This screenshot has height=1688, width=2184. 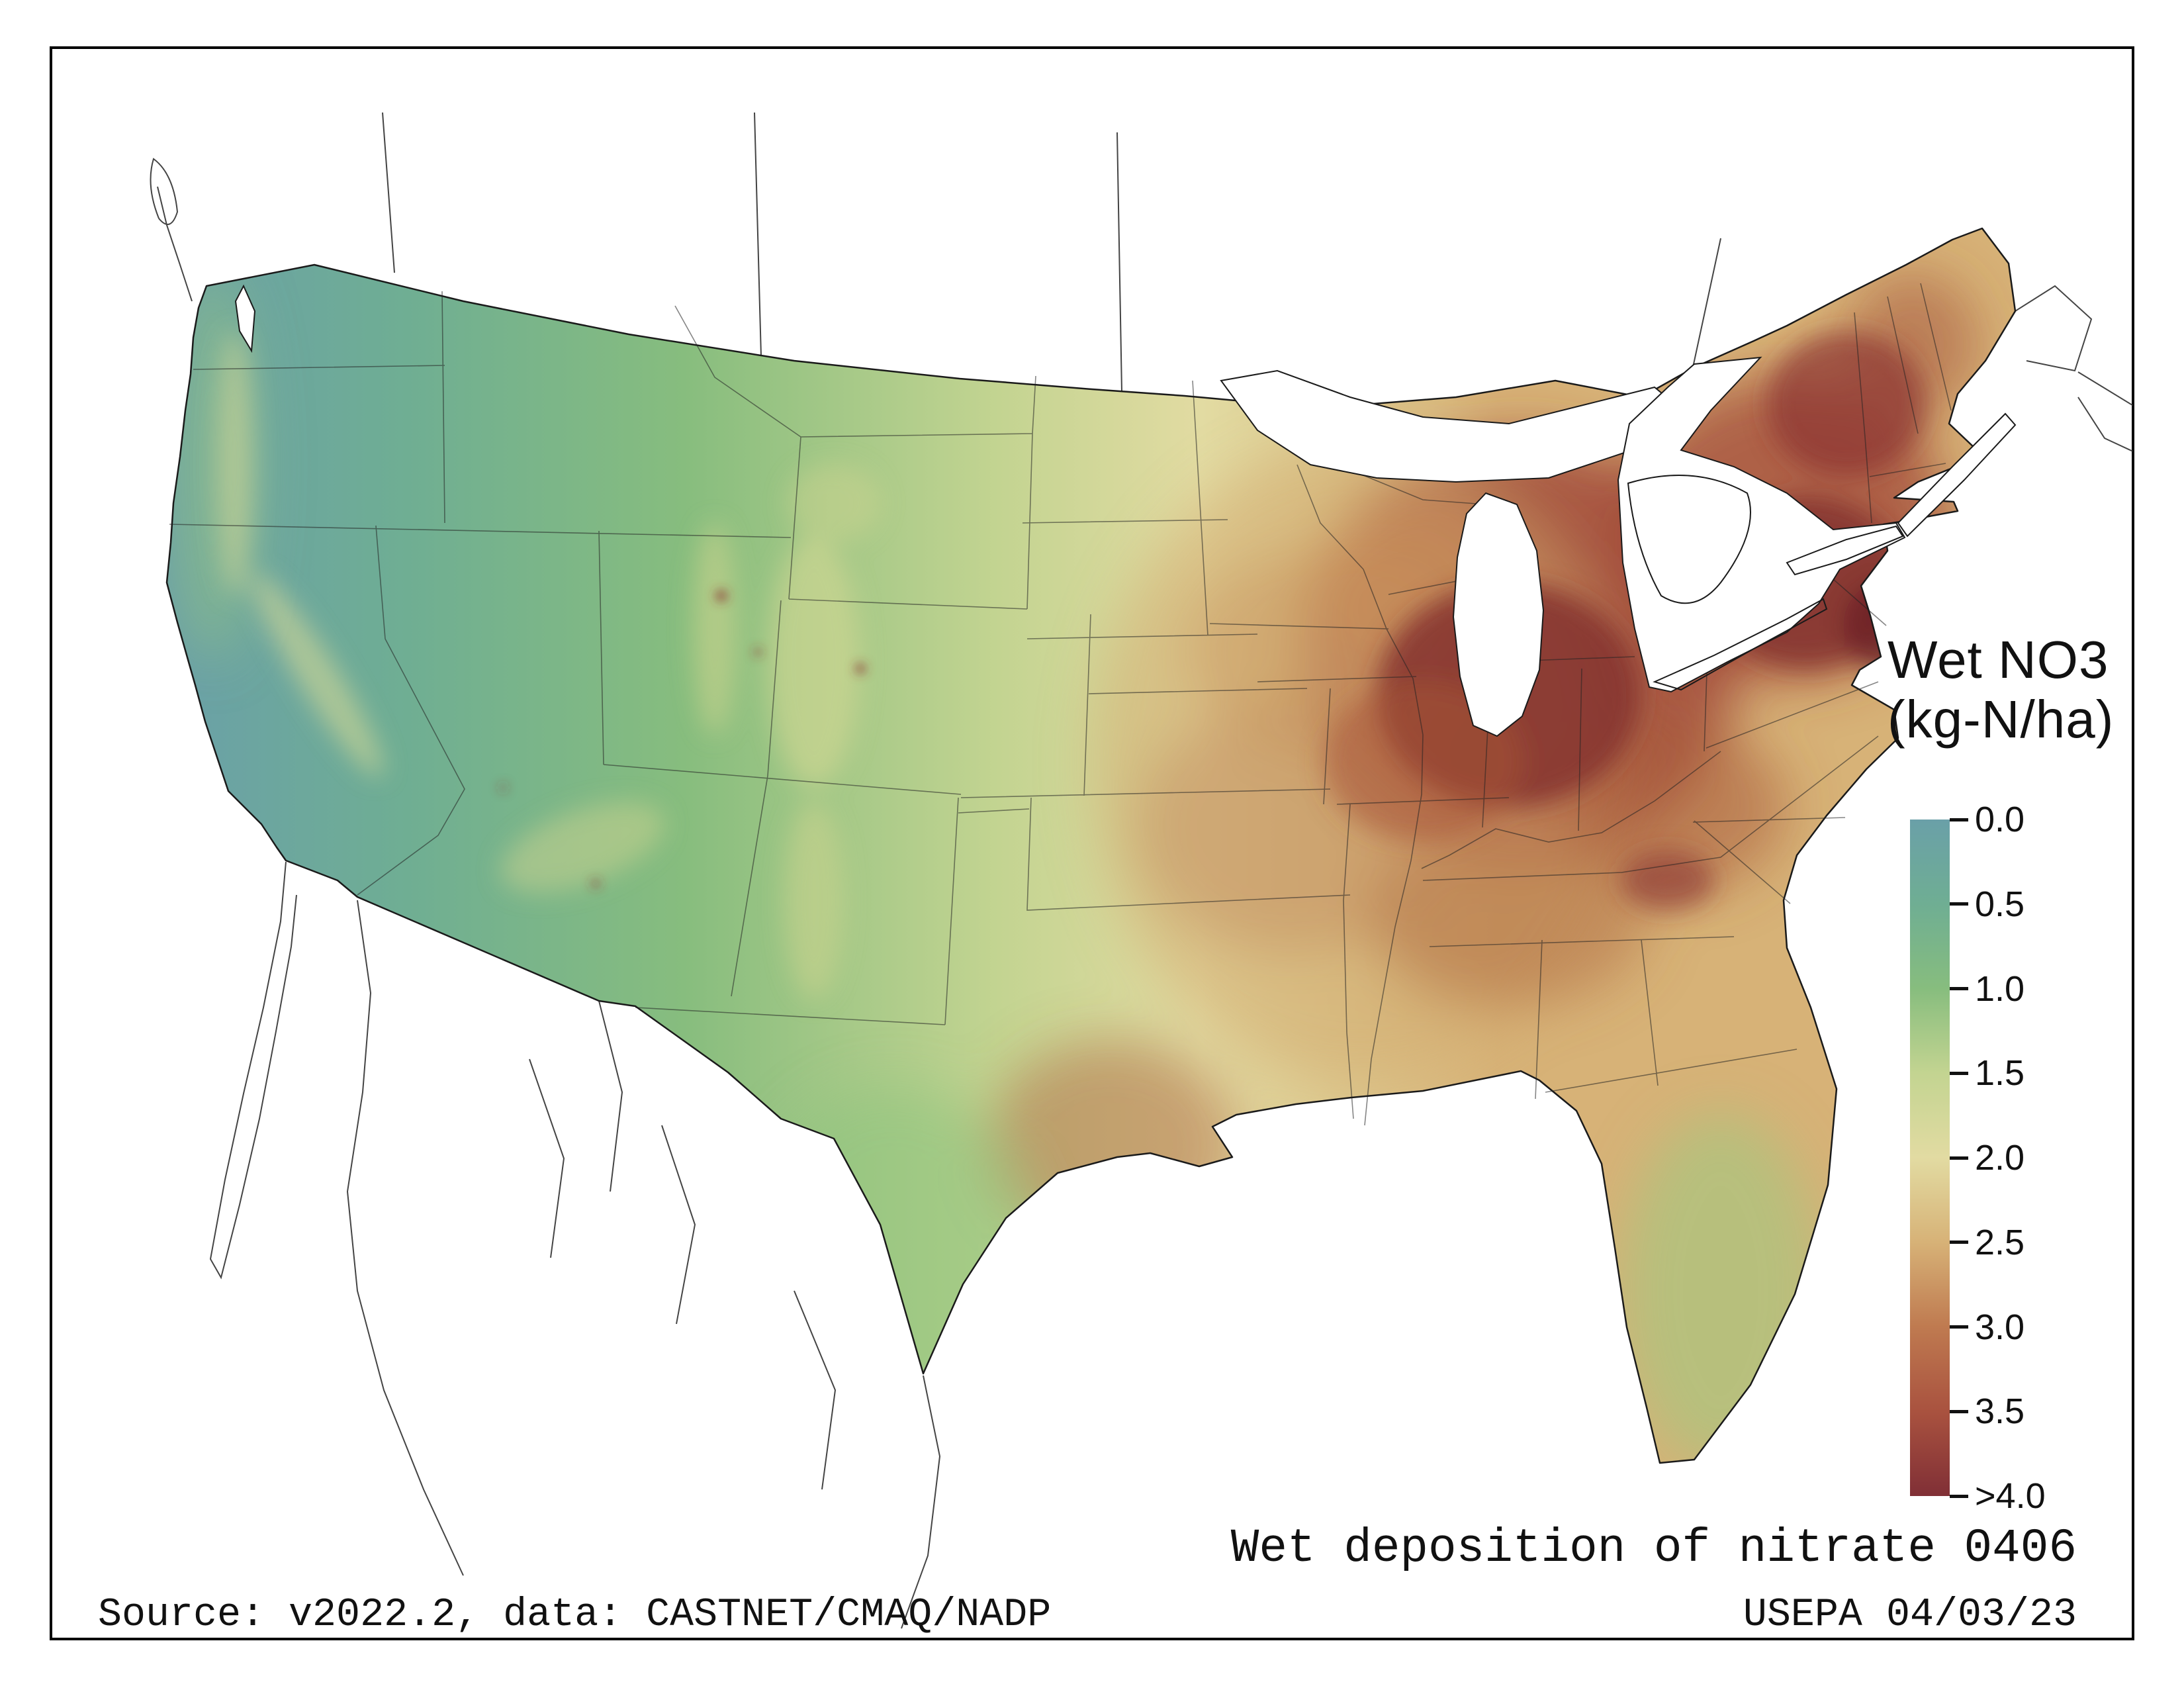 What do you see at coordinates (2000, 988) in the screenshot?
I see `tick-label: 1.0` at bounding box center [2000, 988].